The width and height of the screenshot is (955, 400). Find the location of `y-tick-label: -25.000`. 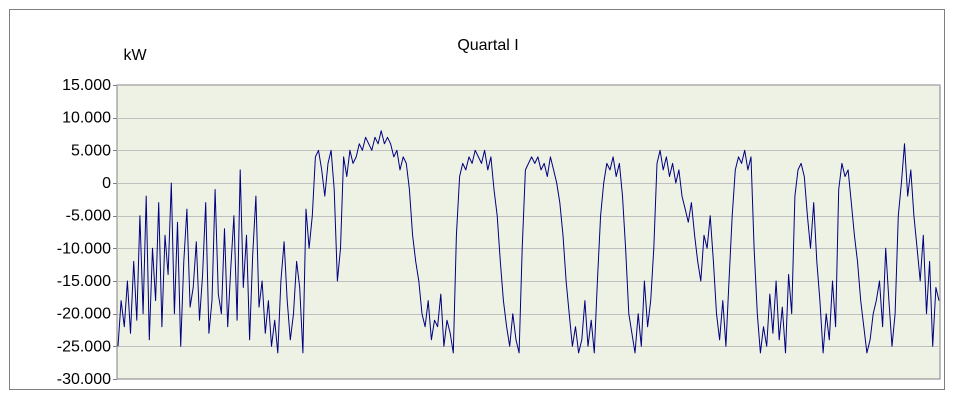

y-tick-label: -25.000 is located at coordinates (84, 346).